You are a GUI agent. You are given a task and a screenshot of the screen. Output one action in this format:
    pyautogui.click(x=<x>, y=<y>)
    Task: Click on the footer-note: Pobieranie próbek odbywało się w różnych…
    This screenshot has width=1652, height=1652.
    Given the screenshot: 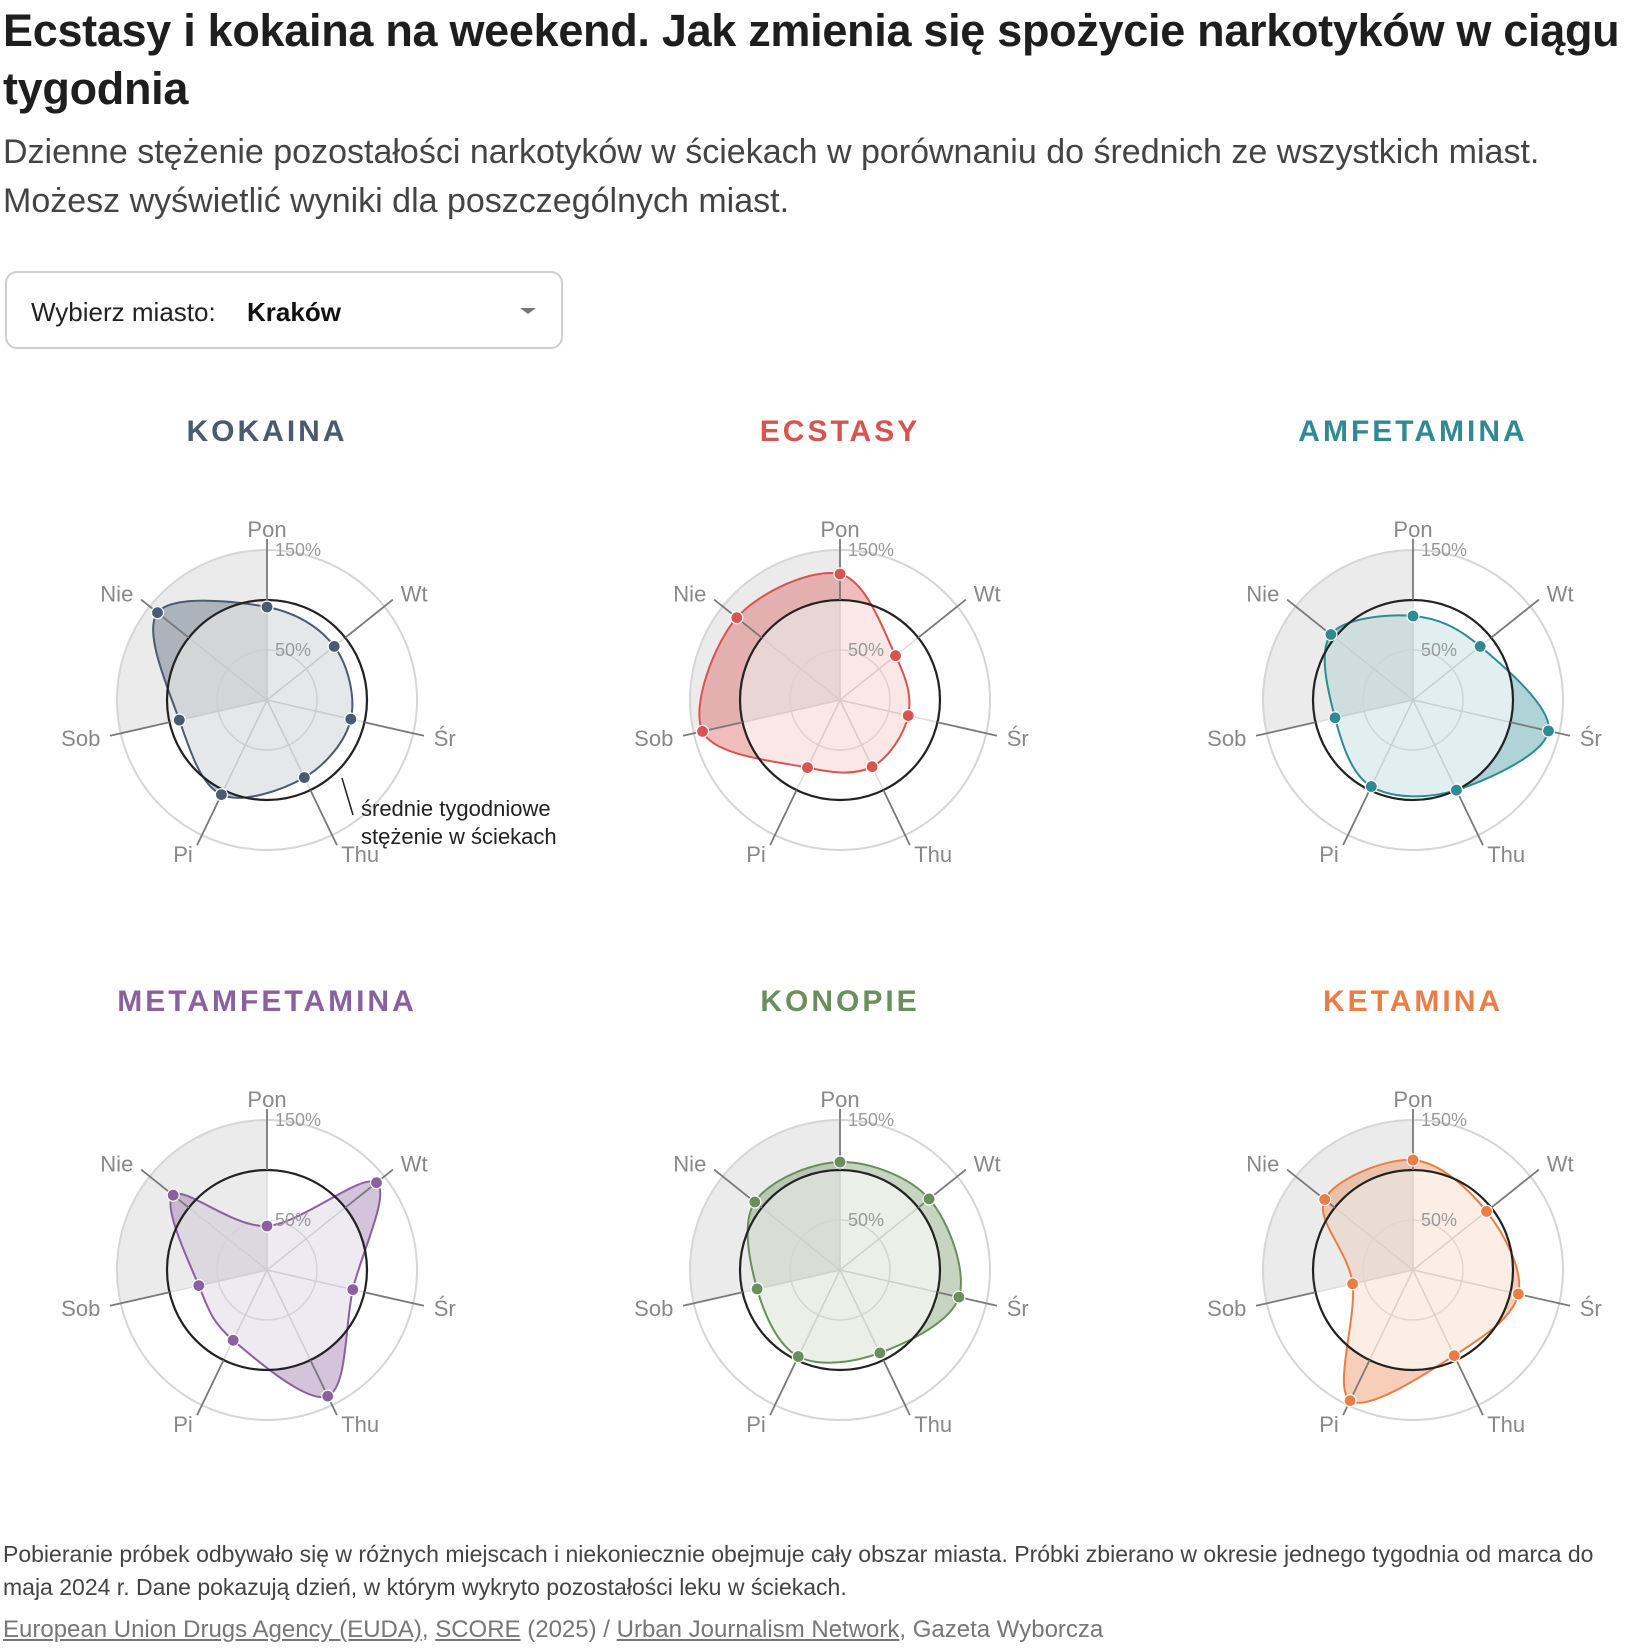 What is the action you would take?
    pyautogui.click(x=798, y=1570)
    